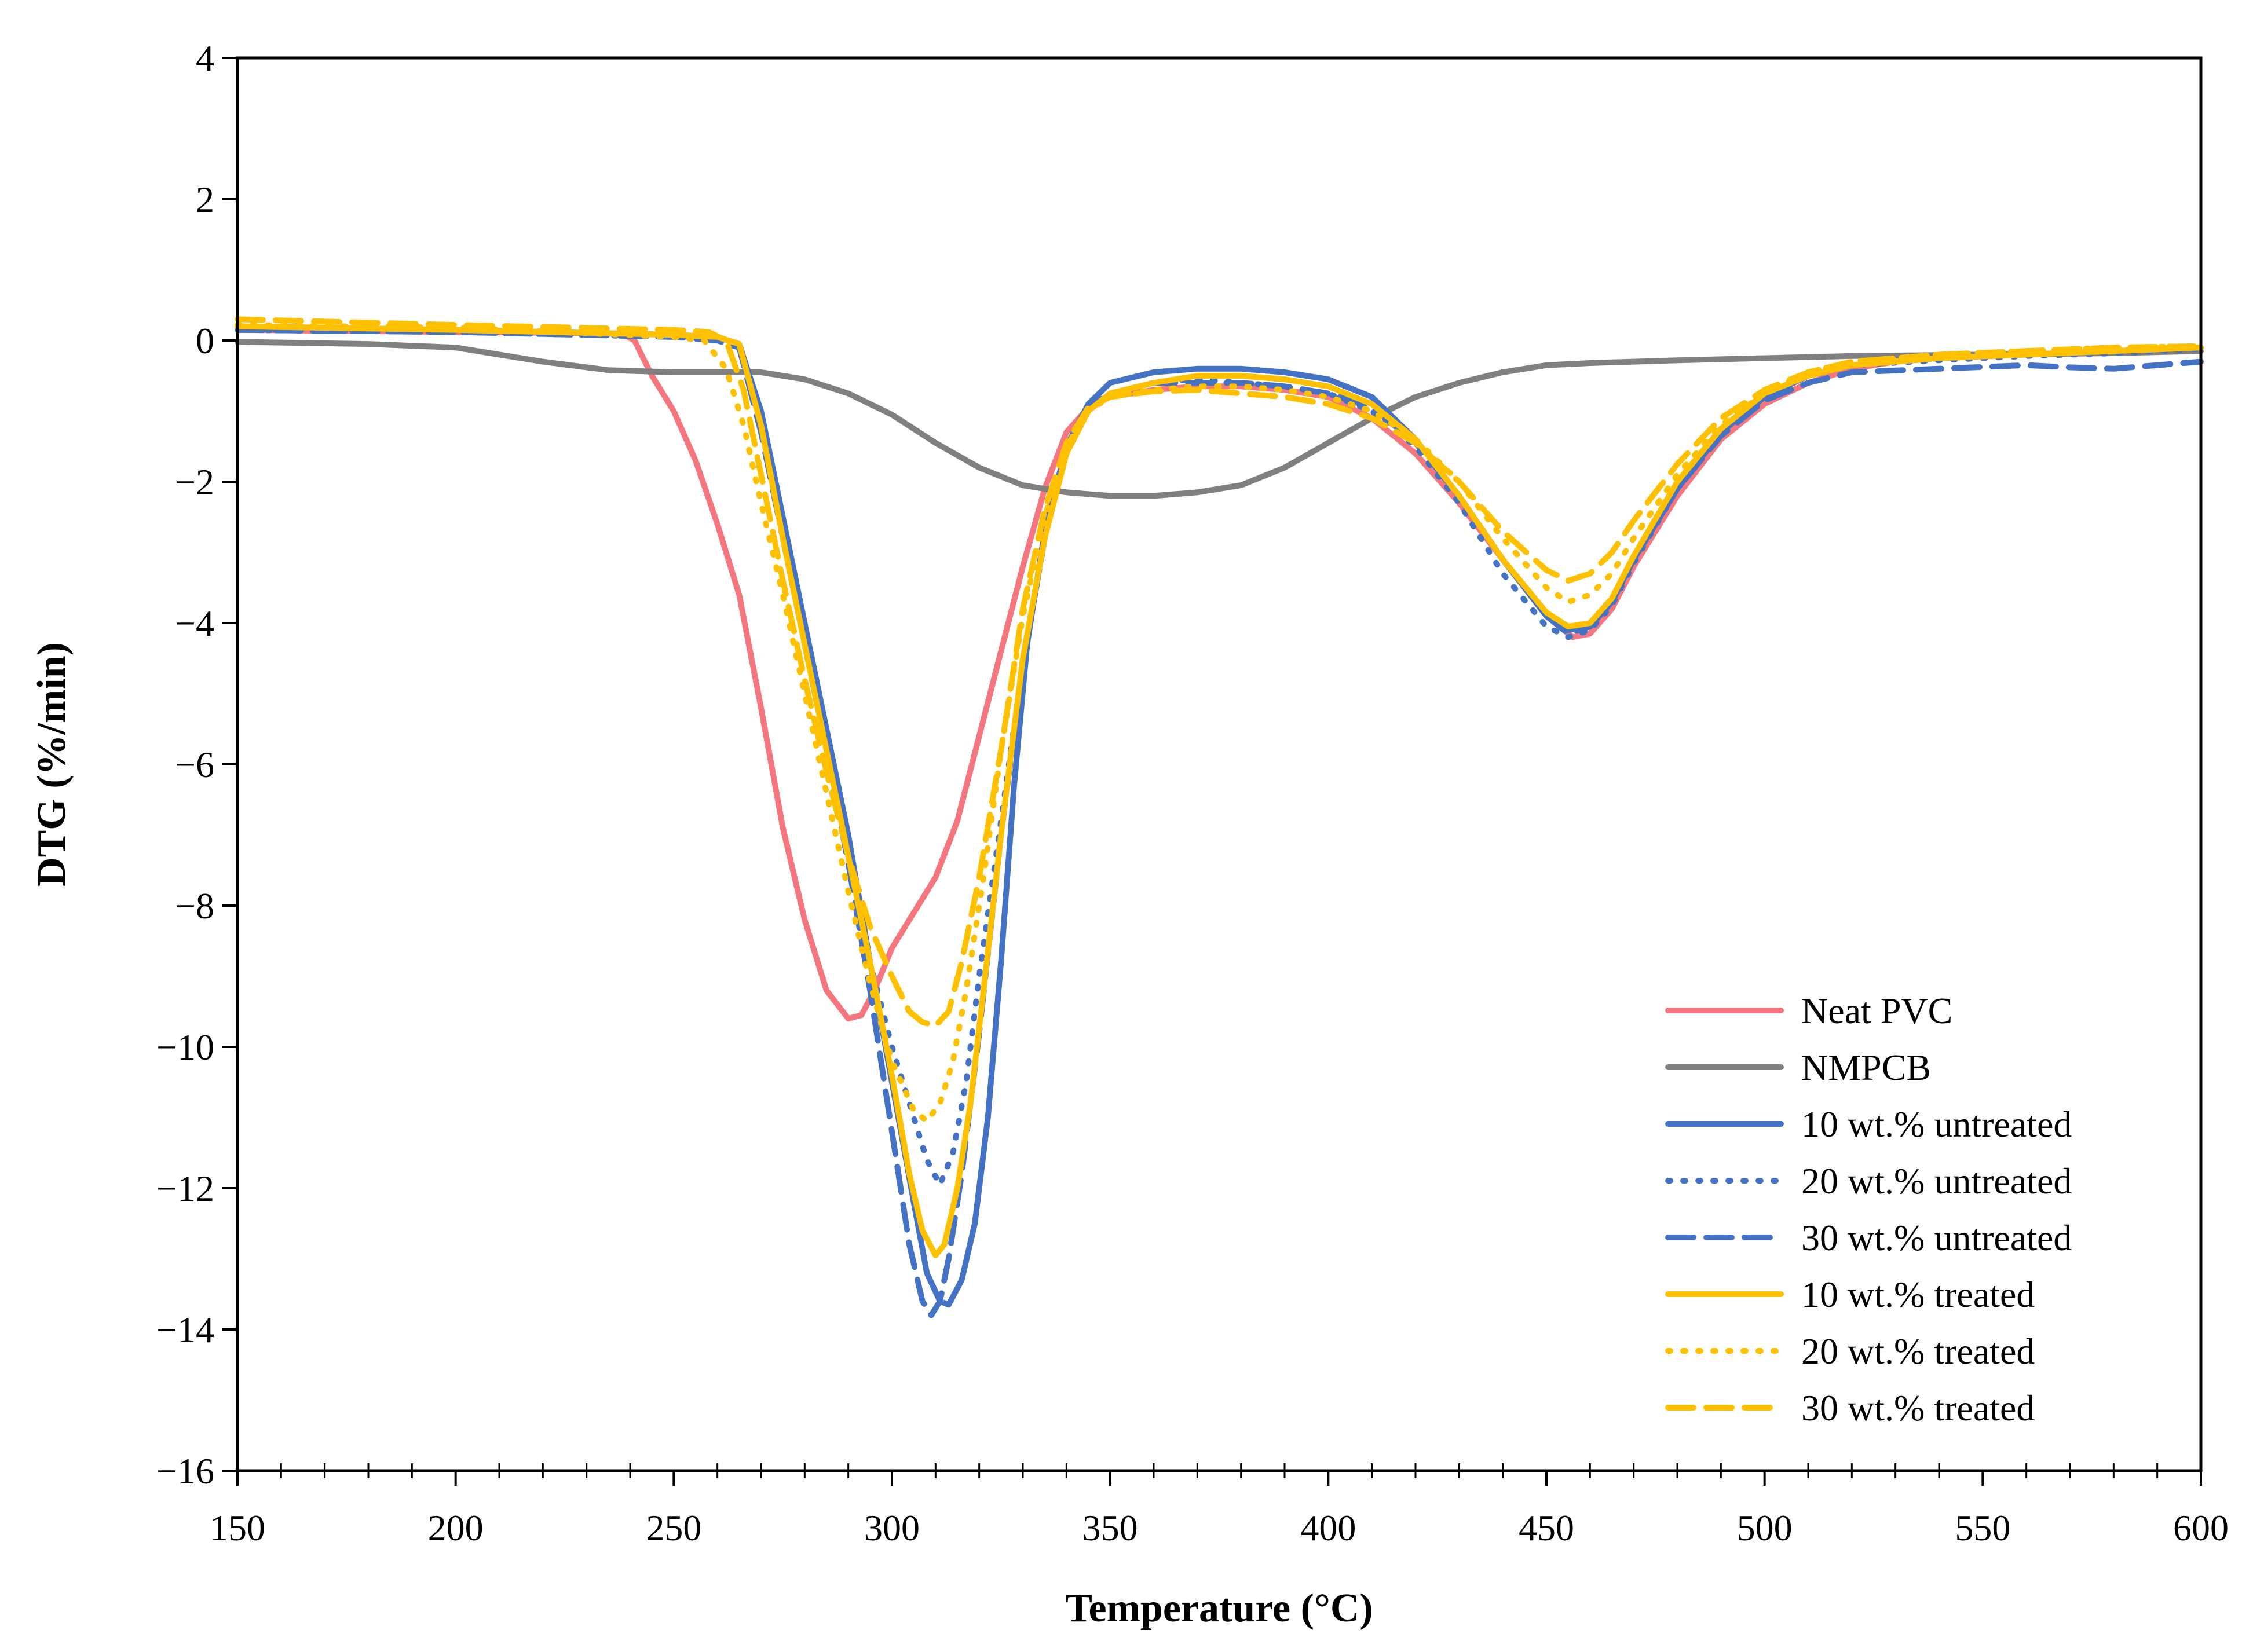 This screenshot has height=1652, width=2253. What do you see at coordinates (1876, 1011) in the screenshot?
I see `legend-label-1: Neat PVC` at bounding box center [1876, 1011].